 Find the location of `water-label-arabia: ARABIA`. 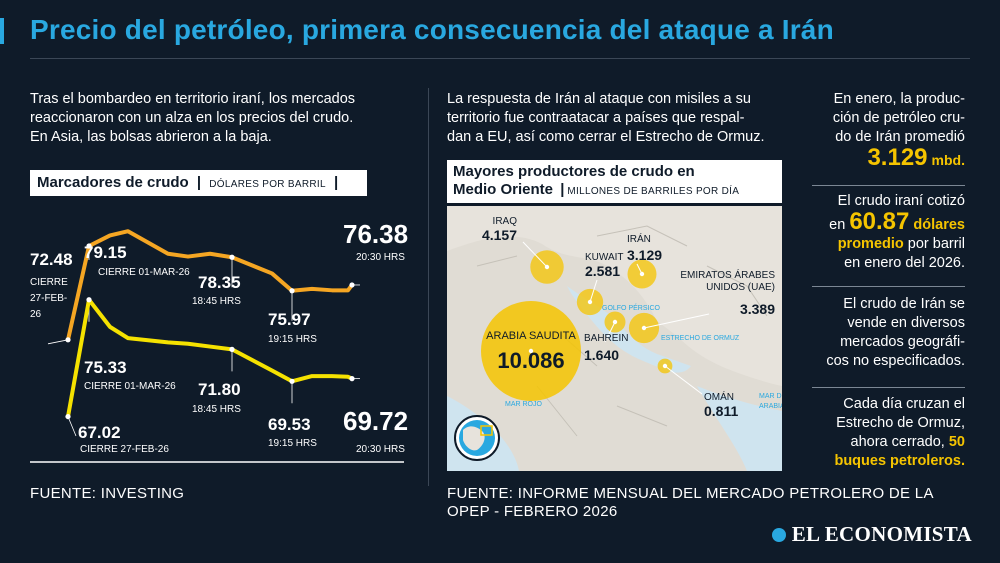

water-label-arabia: ARABIA is located at coordinates (770, 406).